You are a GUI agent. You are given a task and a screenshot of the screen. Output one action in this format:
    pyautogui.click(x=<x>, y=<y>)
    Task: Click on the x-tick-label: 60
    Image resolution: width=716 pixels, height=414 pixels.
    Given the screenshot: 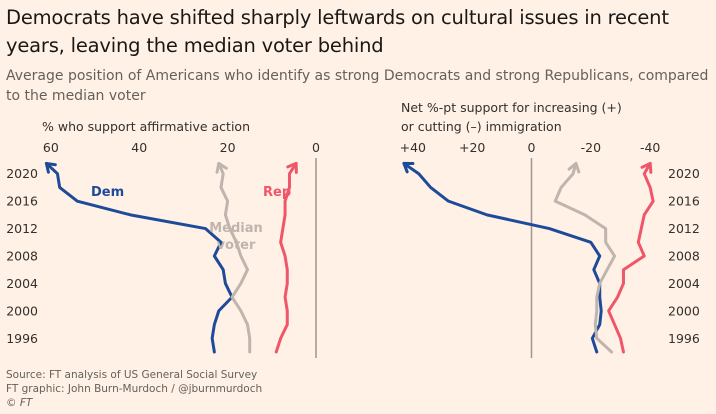 What is the action you would take?
    pyautogui.click(x=51, y=147)
    